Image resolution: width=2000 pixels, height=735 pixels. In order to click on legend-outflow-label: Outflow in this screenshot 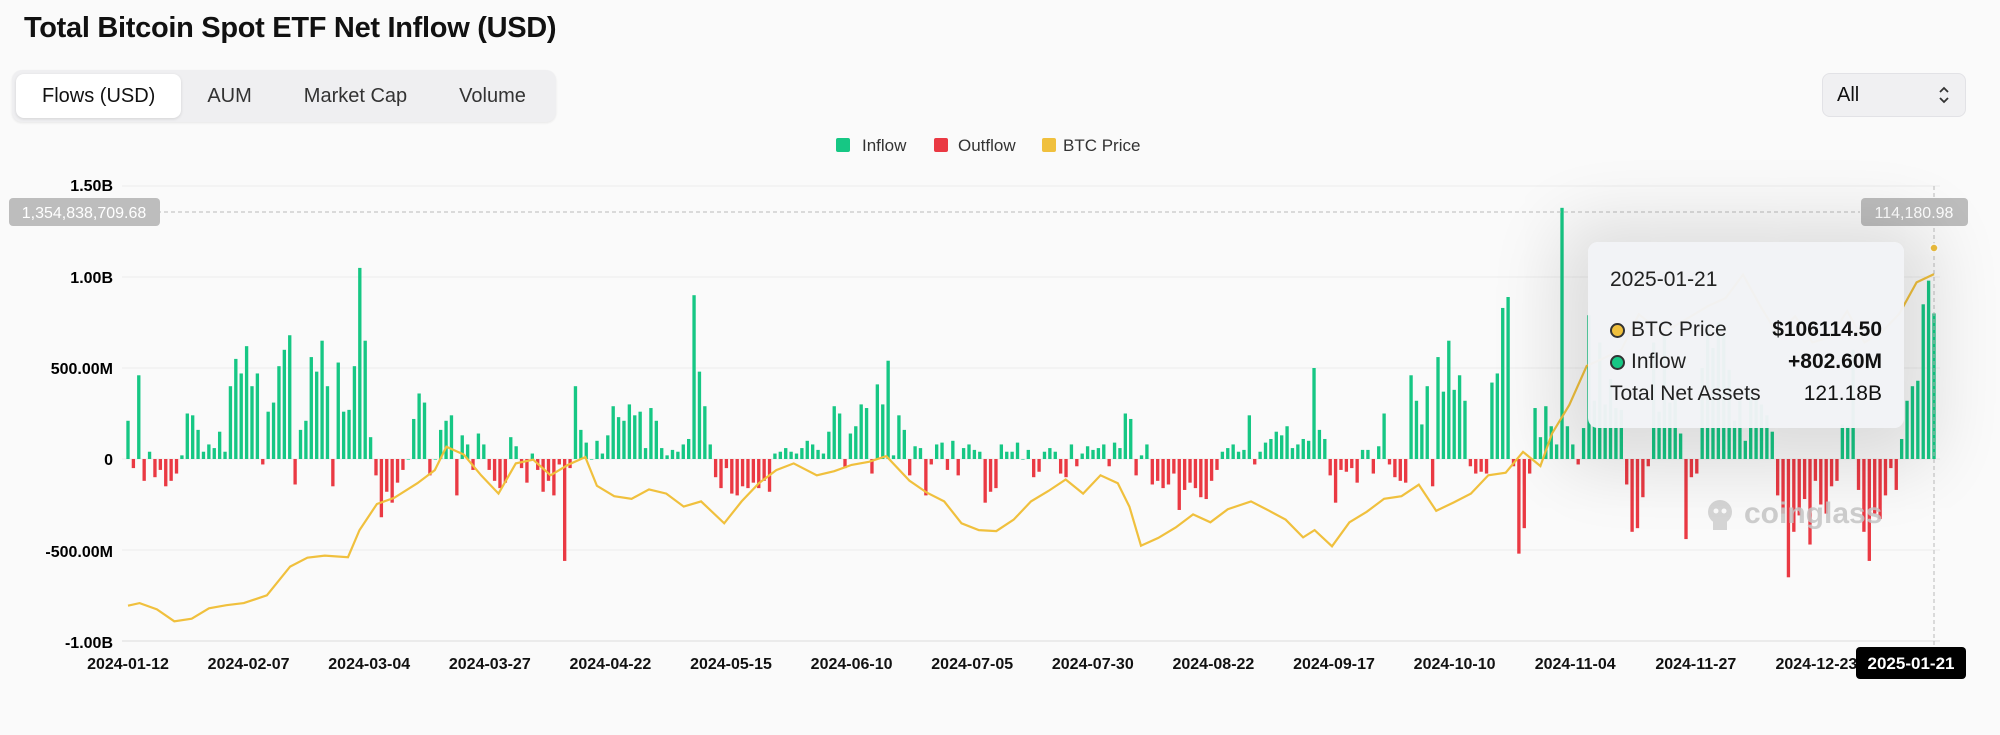, I will do `click(987, 145)`.